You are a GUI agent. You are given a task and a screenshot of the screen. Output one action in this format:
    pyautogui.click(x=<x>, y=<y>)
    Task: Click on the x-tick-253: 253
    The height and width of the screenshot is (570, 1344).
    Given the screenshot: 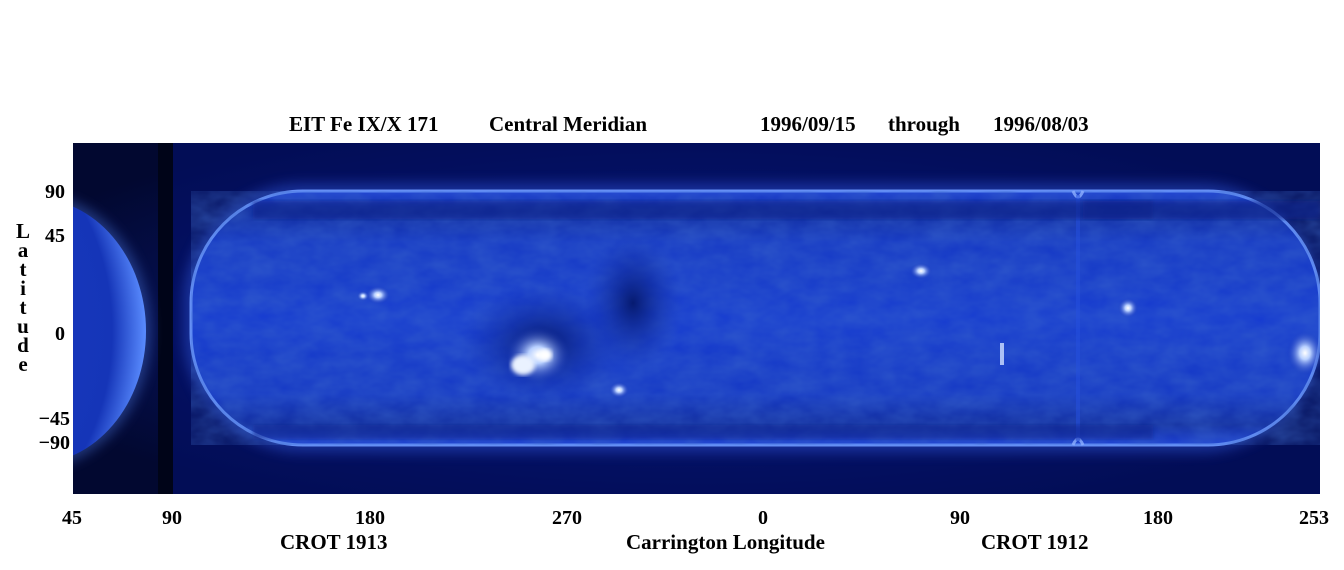 What is the action you would take?
    pyautogui.click(x=1314, y=518)
    